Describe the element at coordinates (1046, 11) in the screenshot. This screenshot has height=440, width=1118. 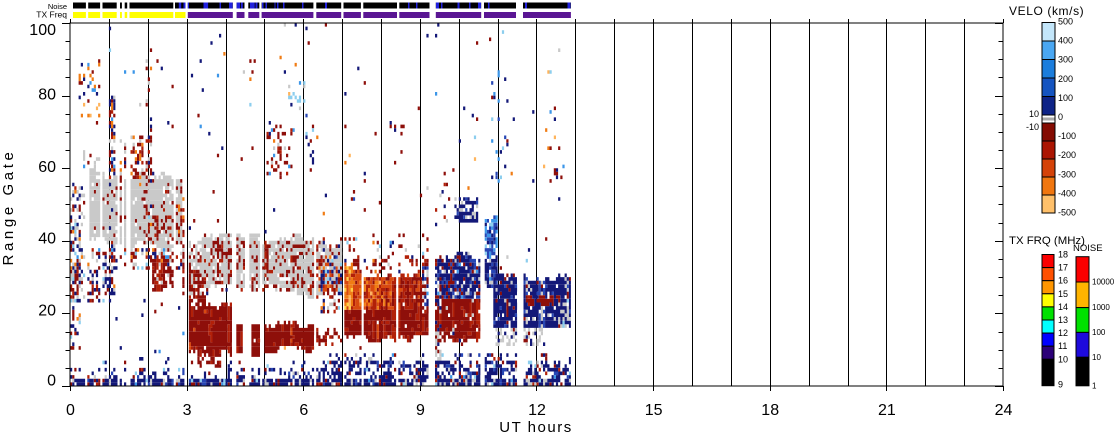
I see `svg-text: VELO (km/s)` at that location.